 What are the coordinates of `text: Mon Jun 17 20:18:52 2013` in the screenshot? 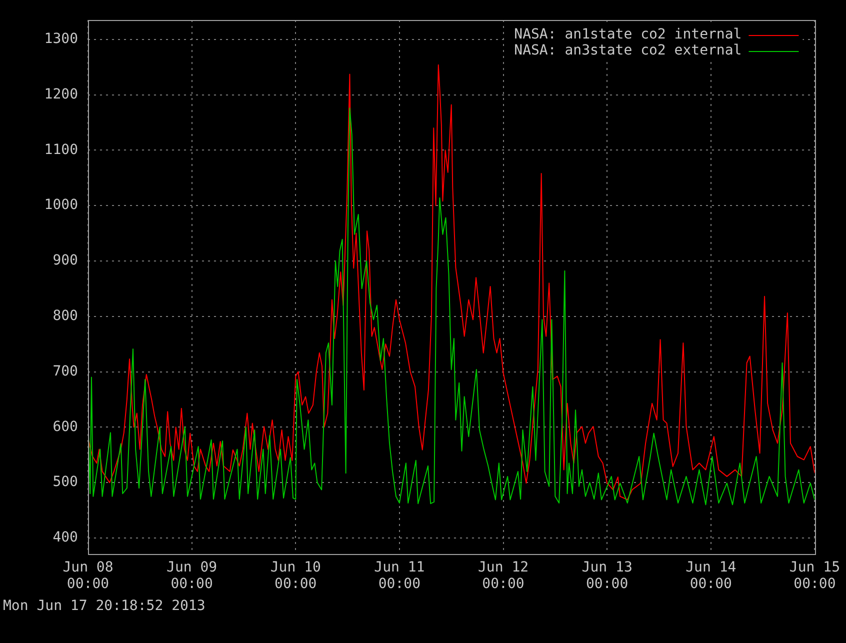 It's located at (104, 606).